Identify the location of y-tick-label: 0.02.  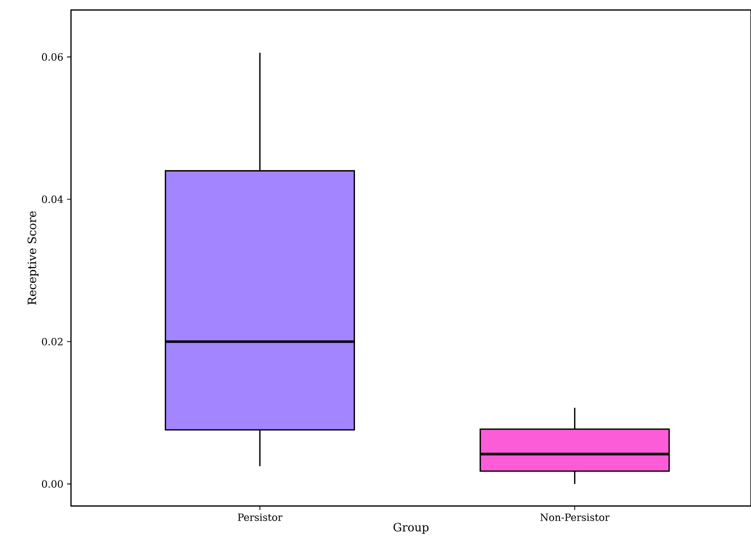
(52, 342).